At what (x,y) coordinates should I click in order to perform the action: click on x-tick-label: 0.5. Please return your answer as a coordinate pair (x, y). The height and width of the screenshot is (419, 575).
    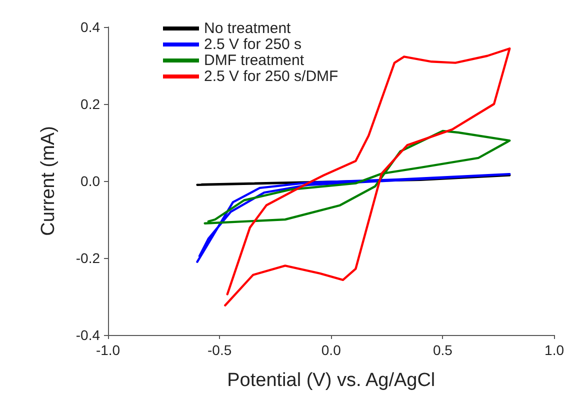
    Looking at the image, I should click on (442, 350).